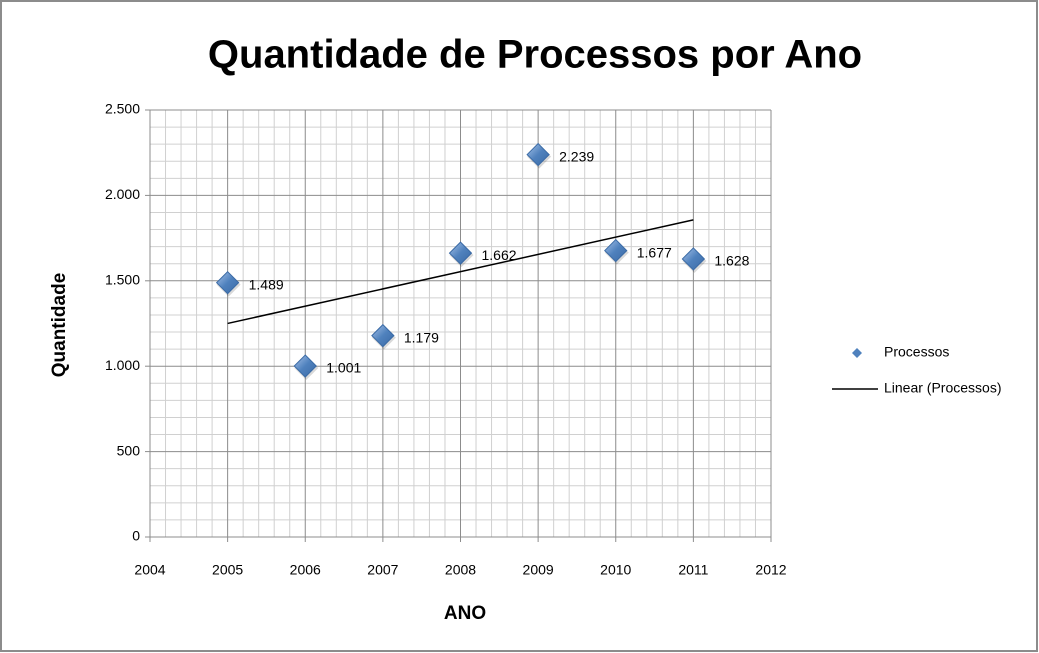  I want to click on data-label: 2.239, so click(576, 156).